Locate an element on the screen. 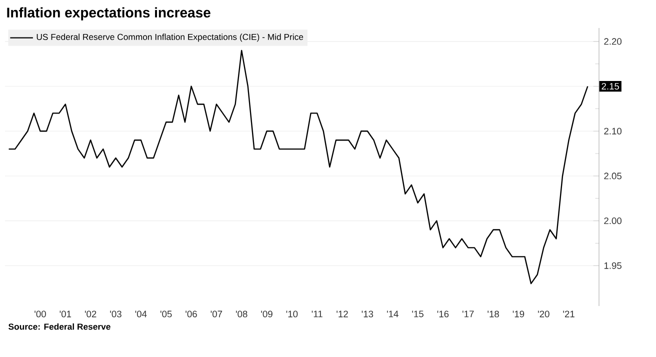  x-tick-label: '13 is located at coordinates (368, 314).